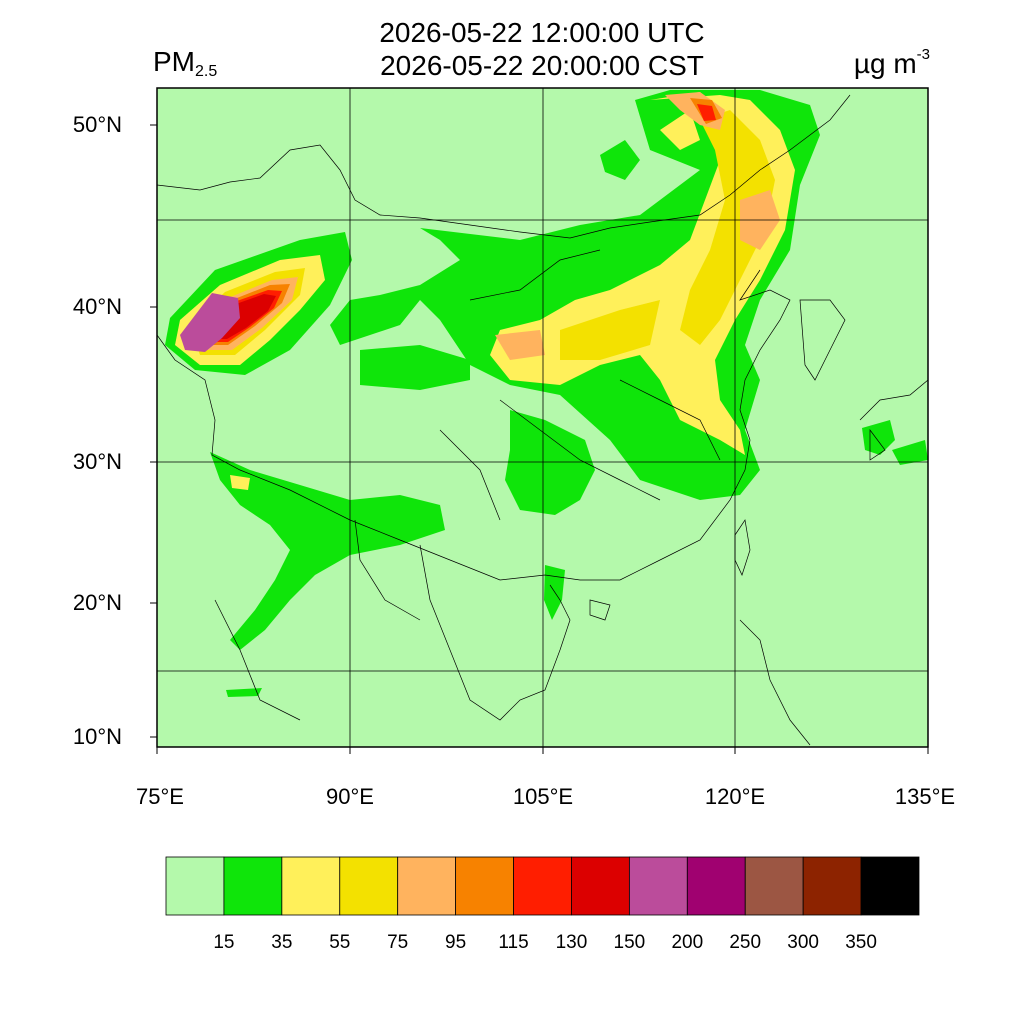 The image size is (1024, 1024). Describe the element at coordinates (97, 736) in the screenshot. I see `lat-label-10: 10°N` at that location.